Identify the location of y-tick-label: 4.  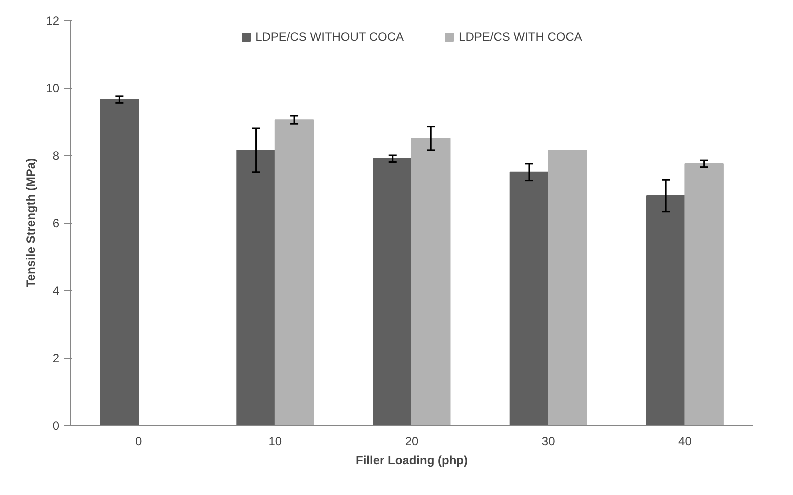
(56, 291).